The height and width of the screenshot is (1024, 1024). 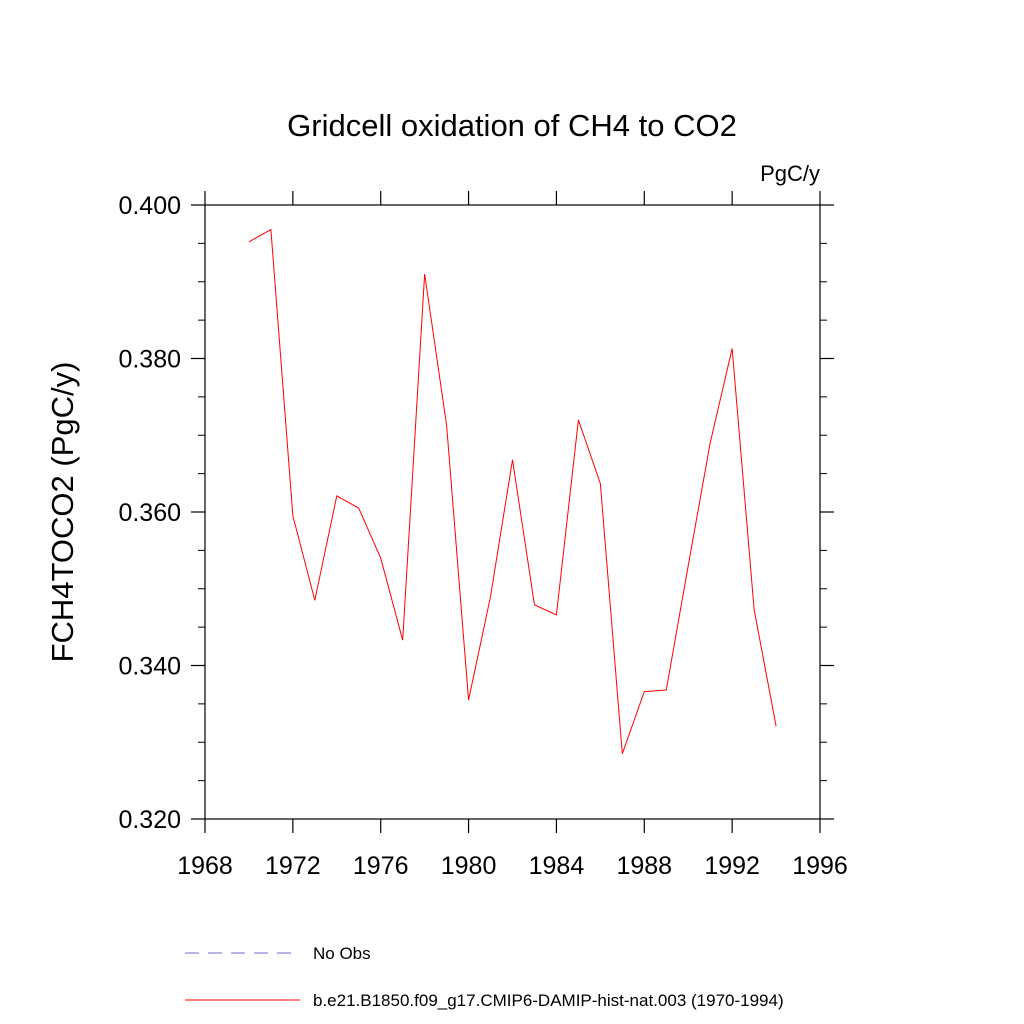 What do you see at coordinates (149, 820) in the screenshot?
I see `y-tick-label: 0.320` at bounding box center [149, 820].